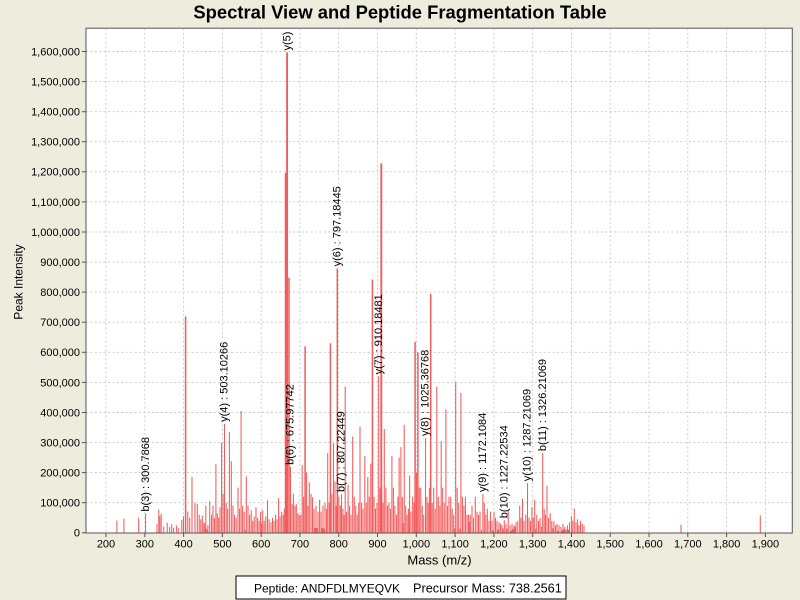  Describe the element at coordinates (60, 353) in the screenshot. I see `svg-text: 600,000` at that location.